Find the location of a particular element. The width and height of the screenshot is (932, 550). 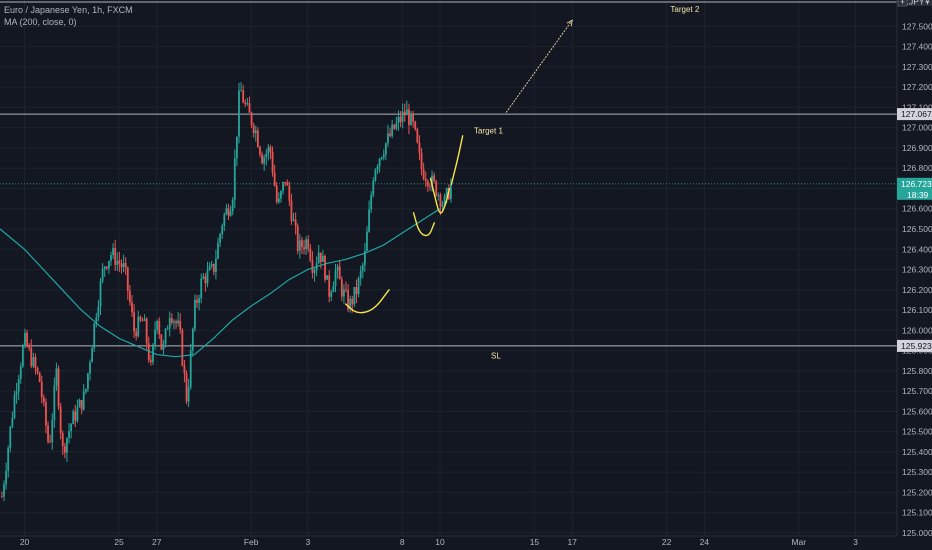

level-price-tag-label: 127.067 is located at coordinates (916, 114).